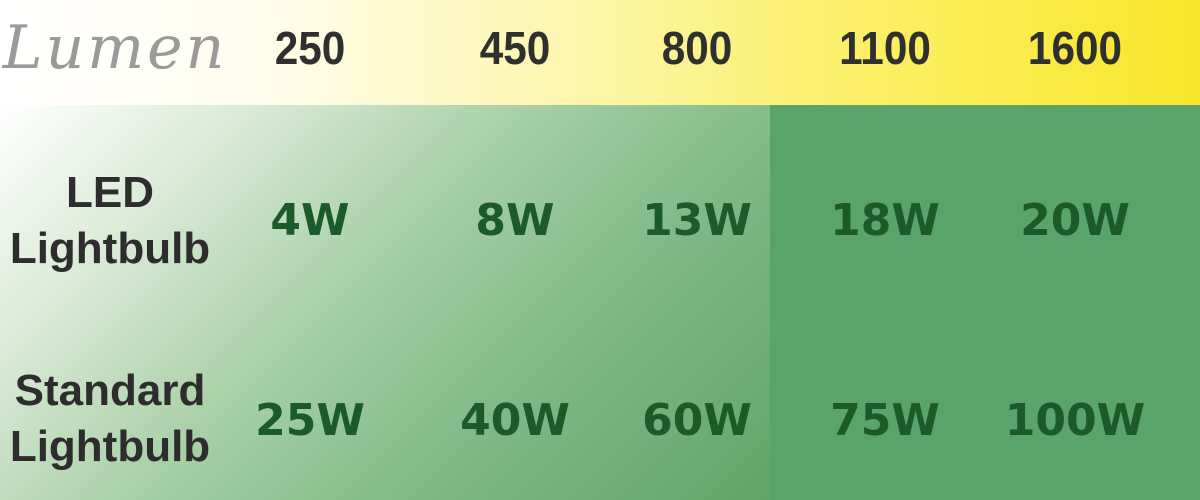  What do you see at coordinates (110, 192) in the screenshot?
I see `row-label-line: LED` at bounding box center [110, 192].